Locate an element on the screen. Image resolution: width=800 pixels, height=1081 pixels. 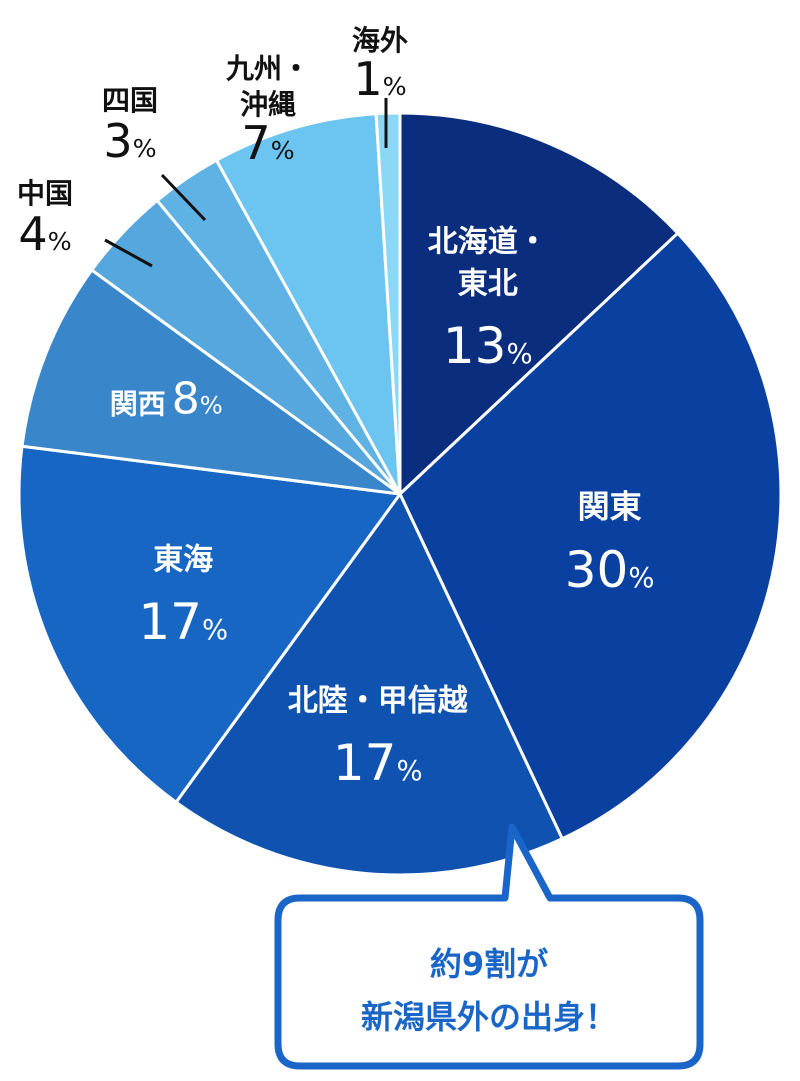
slice-6-value: 4% is located at coordinates (44, 234).